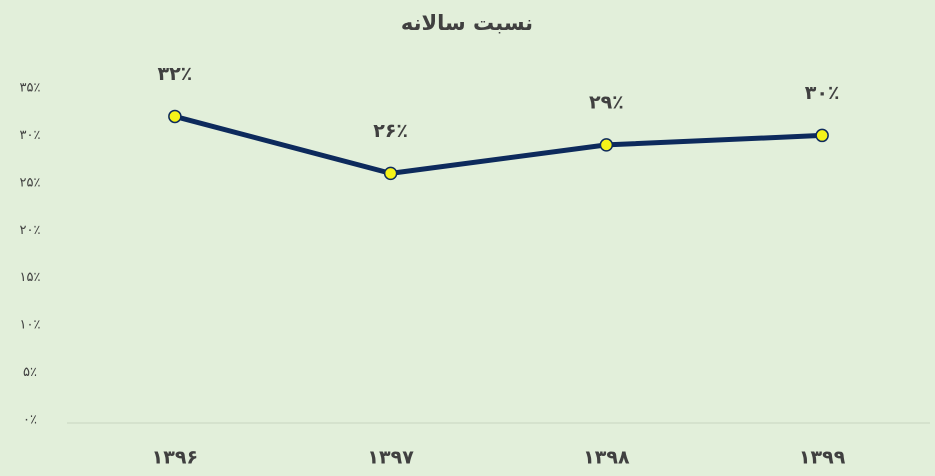  Describe the element at coordinates (822, 93) in the screenshot. I see `data-label: ۳۰٪` at that location.